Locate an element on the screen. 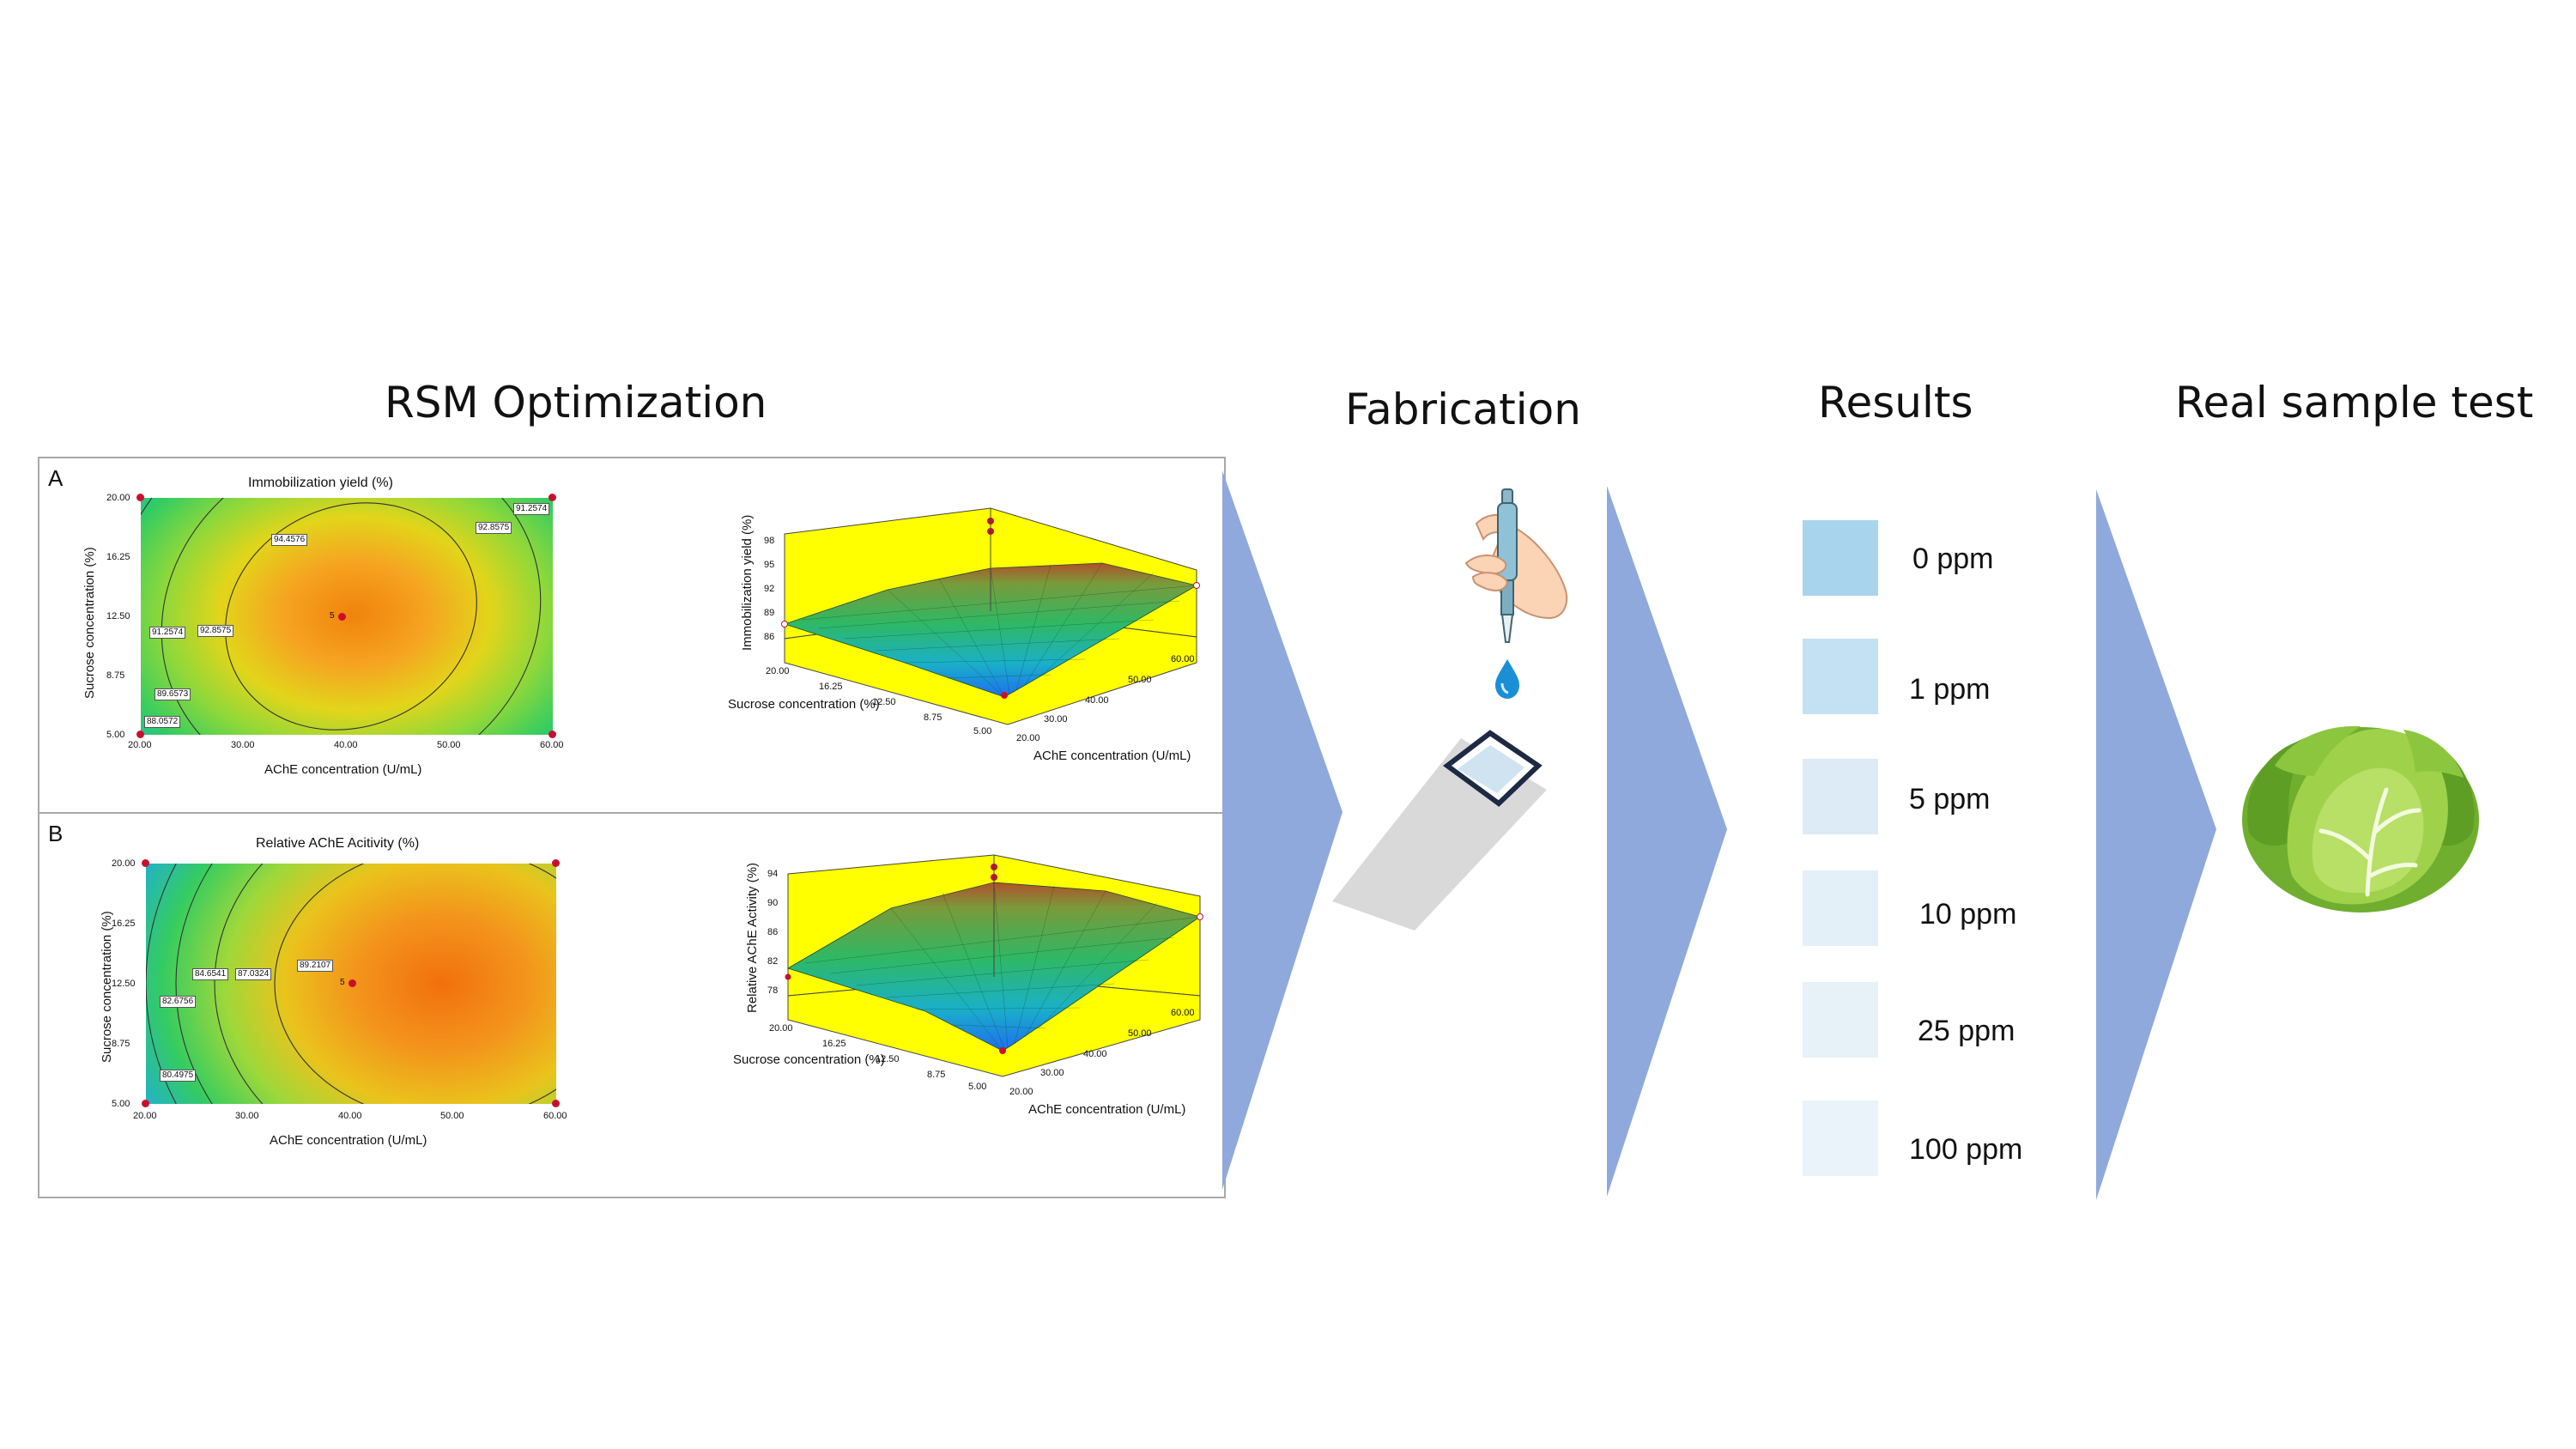  concentration-label: 10 ppm is located at coordinates (1968, 914).